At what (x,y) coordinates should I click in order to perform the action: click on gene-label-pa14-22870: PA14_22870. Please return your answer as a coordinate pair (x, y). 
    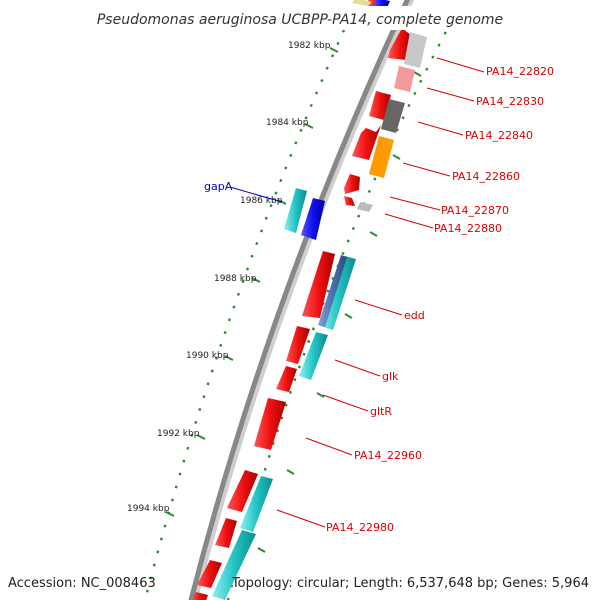
    Looking at the image, I should click on (475, 210).